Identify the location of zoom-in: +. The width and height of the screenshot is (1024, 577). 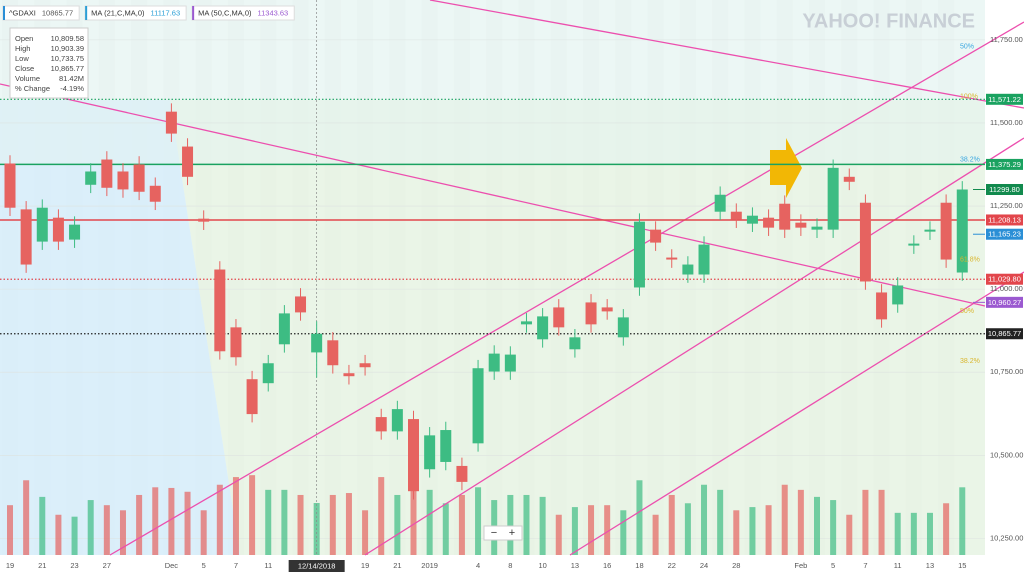
(512, 533).